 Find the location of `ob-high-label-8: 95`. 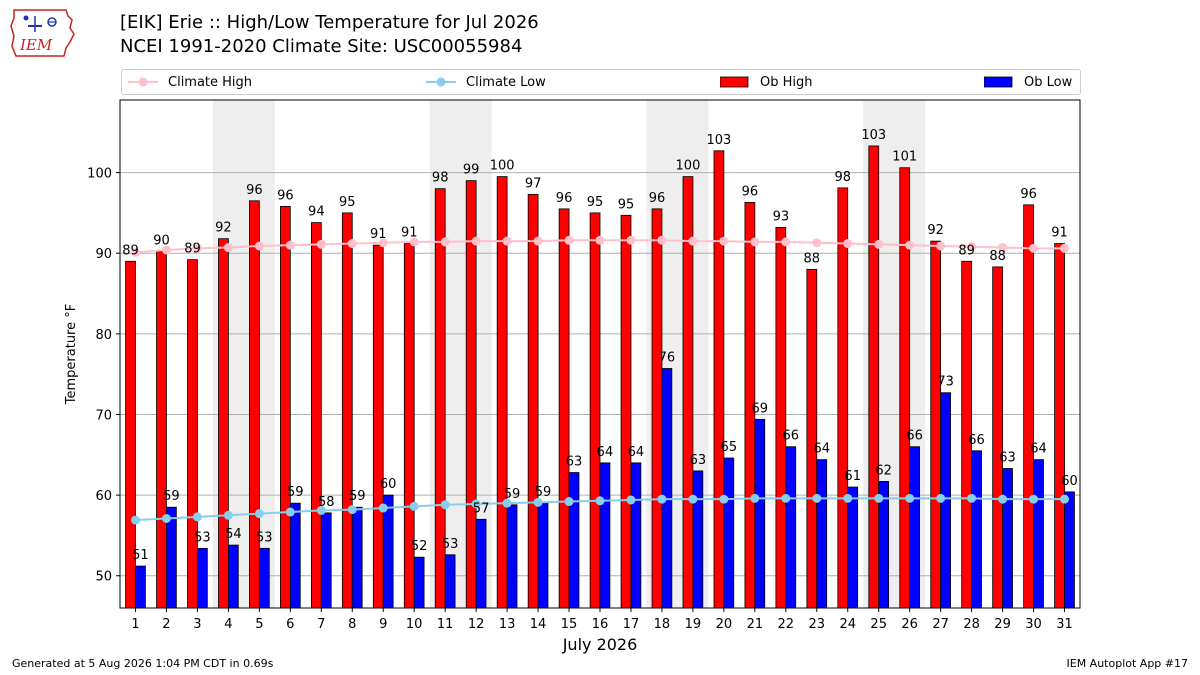

ob-high-label-8: 95 is located at coordinates (347, 202).